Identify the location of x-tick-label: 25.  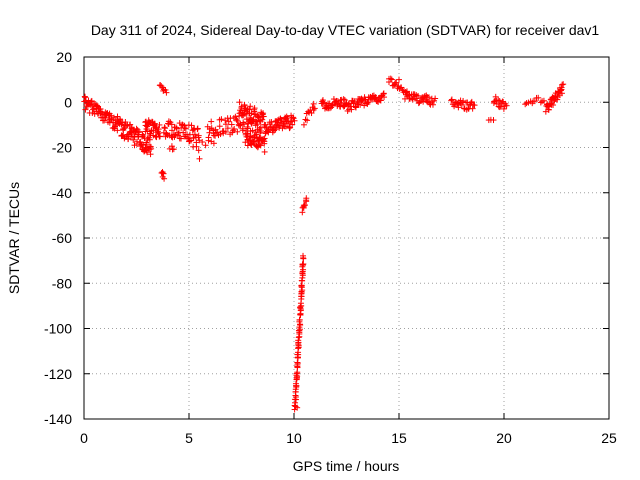
(609, 438).